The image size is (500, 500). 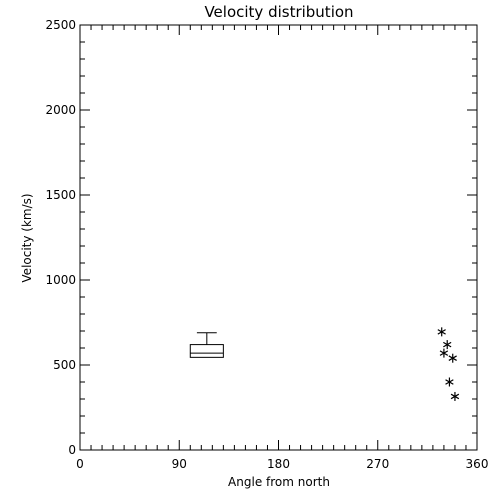 What do you see at coordinates (27, 237) in the screenshot?
I see `y-axis-label: Velocity (km/s)` at bounding box center [27, 237].